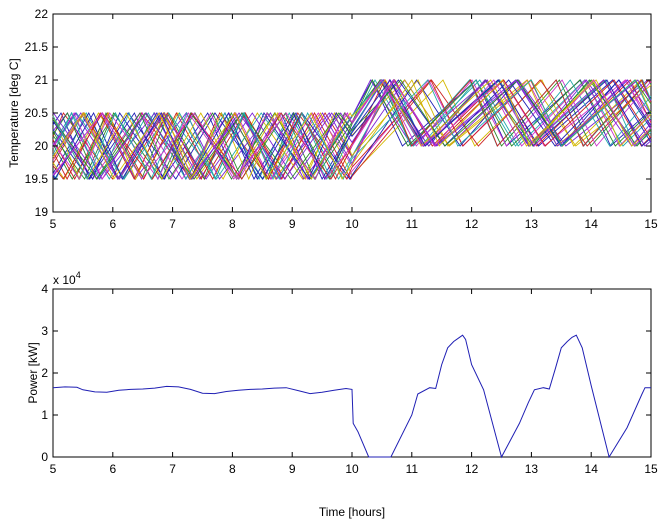 This screenshot has width=665, height=523. Describe the element at coordinates (292, 224) in the screenshot. I see `temperature-x-tick-label: 9` at that location.